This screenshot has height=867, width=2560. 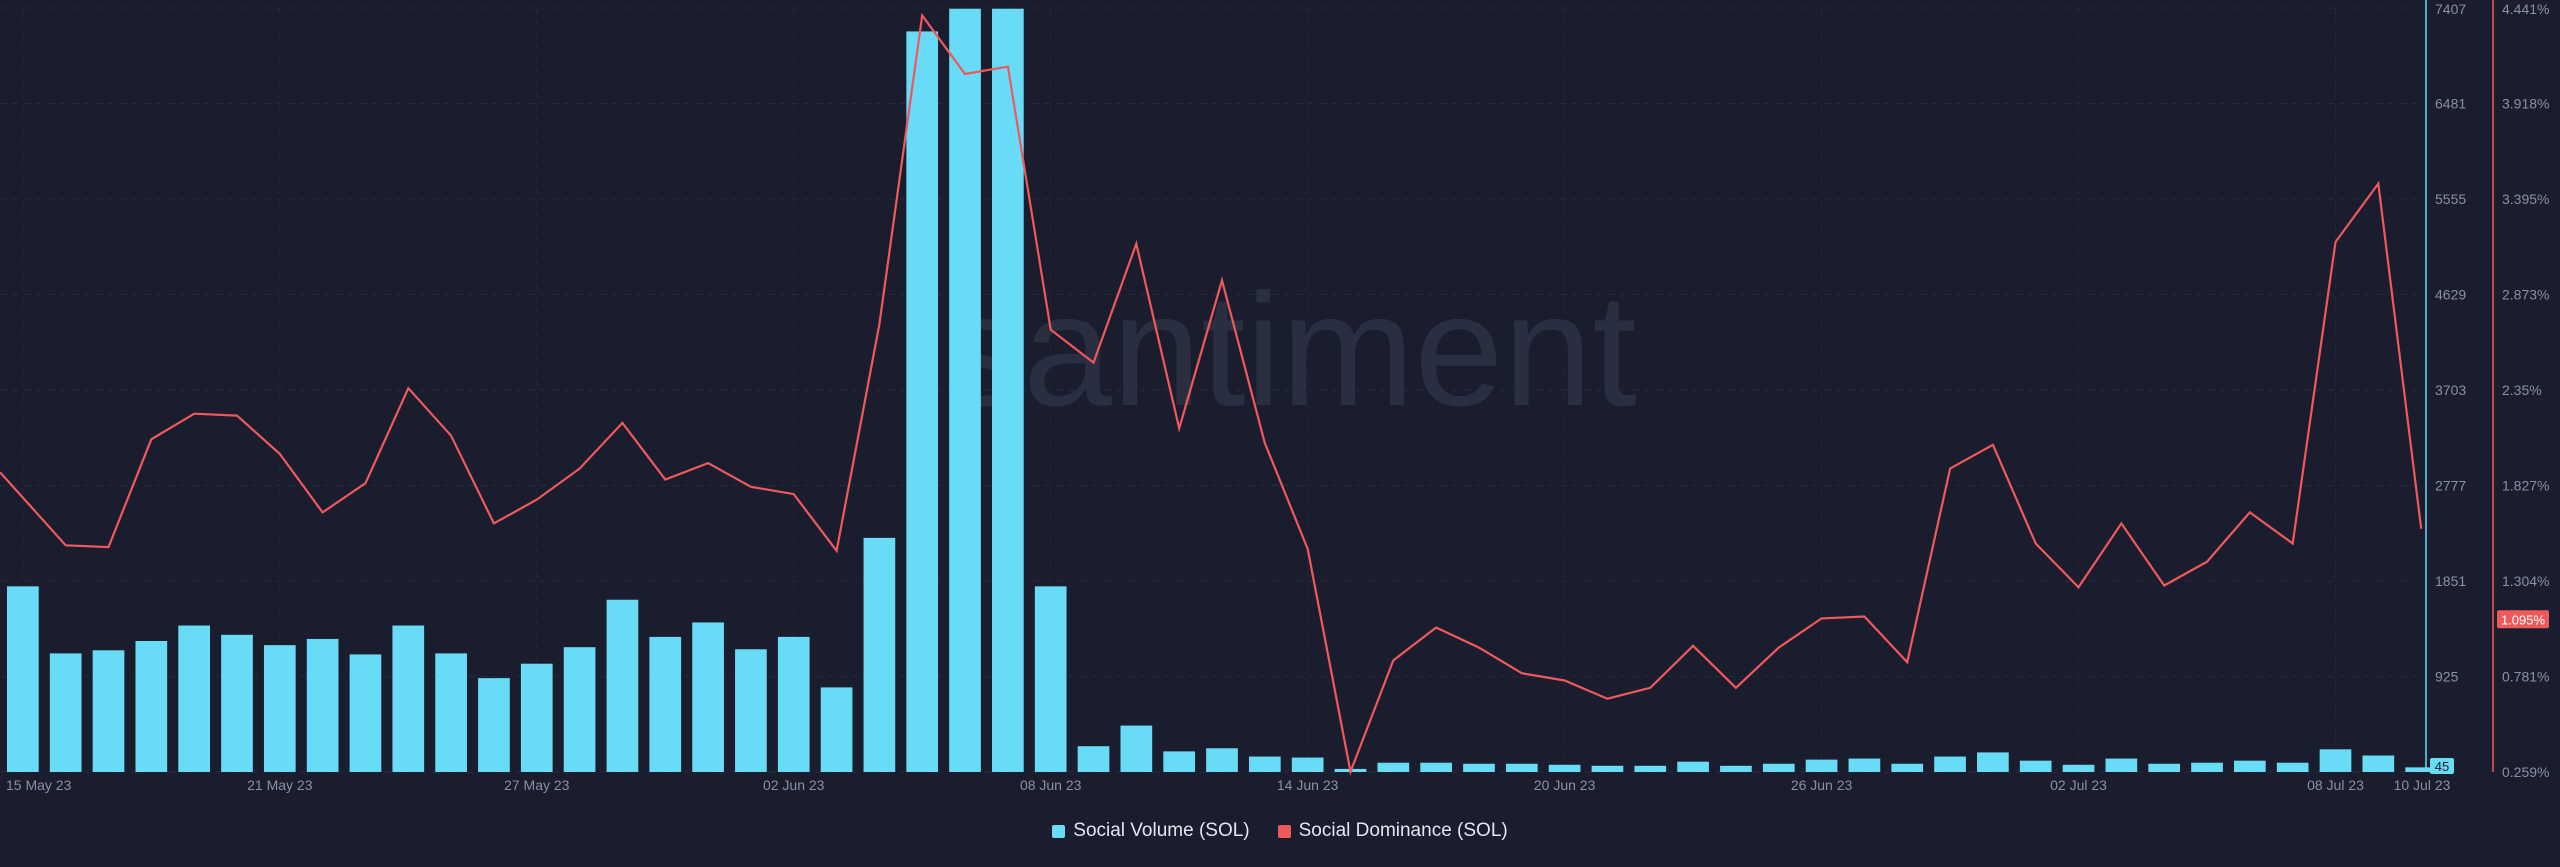 I want to click on current-value-labels: 45 1.095%, so click(x=2489, y=692).